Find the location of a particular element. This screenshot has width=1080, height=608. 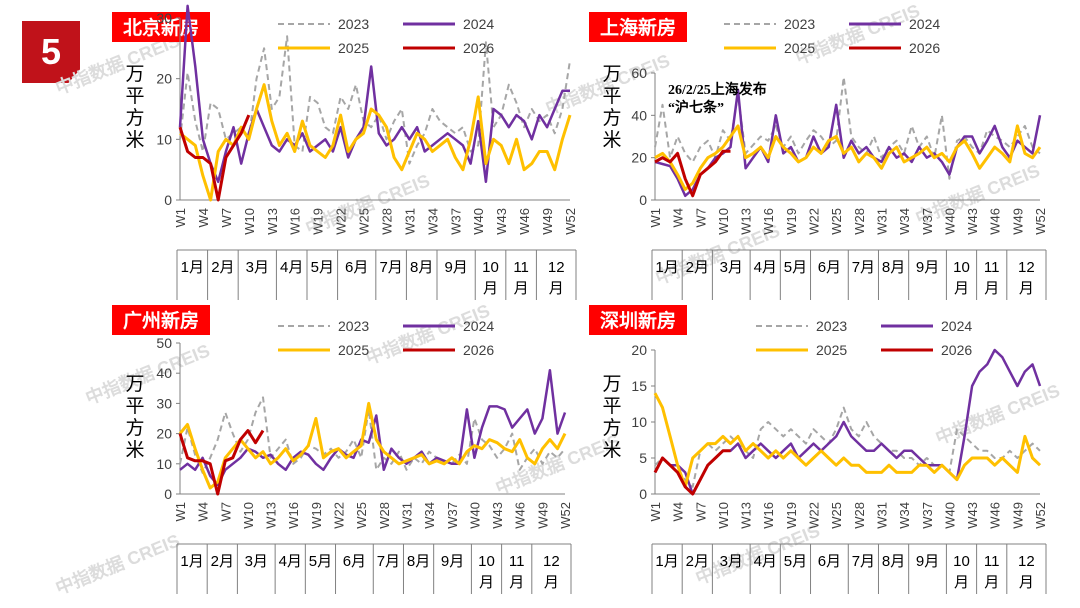

y-tick-label: 30 is located at coordinates (164, 403).